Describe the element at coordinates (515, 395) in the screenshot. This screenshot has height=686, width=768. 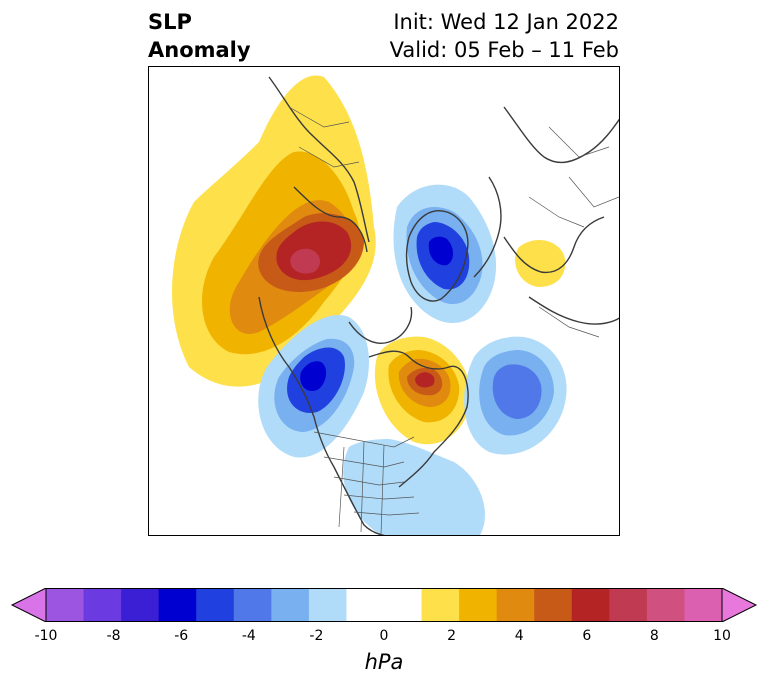
I see `negative-anomaly-atlantic` at that location.